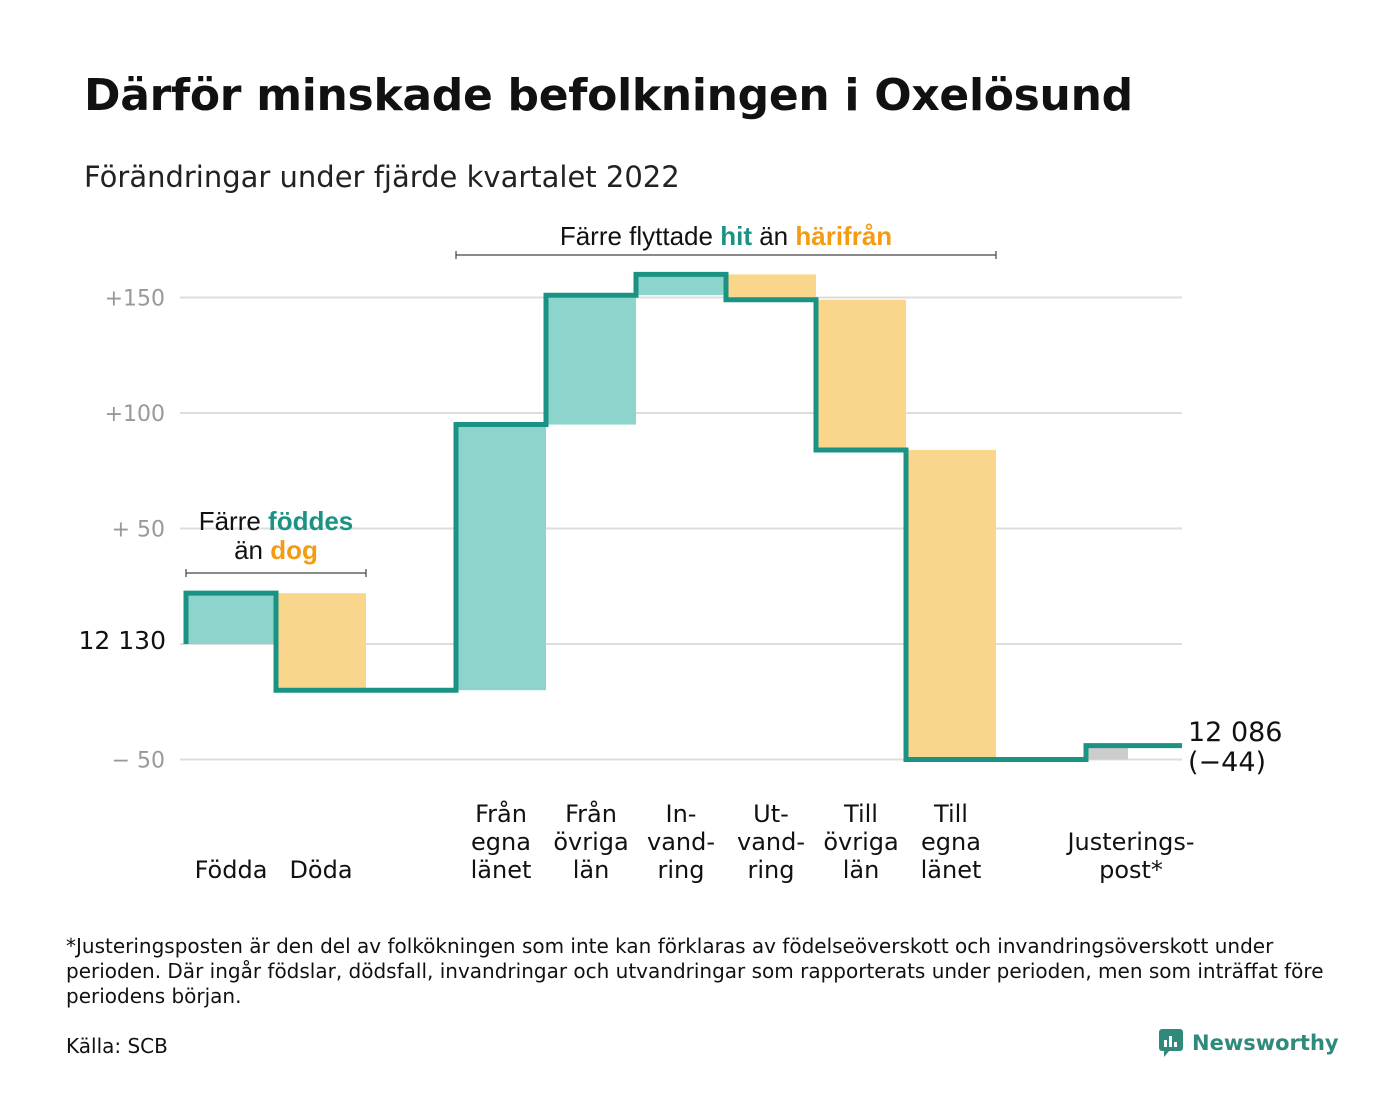 This screenshot has height=1120, width=1400. I want to click on y-tick-label: +100, so click(135, 414).